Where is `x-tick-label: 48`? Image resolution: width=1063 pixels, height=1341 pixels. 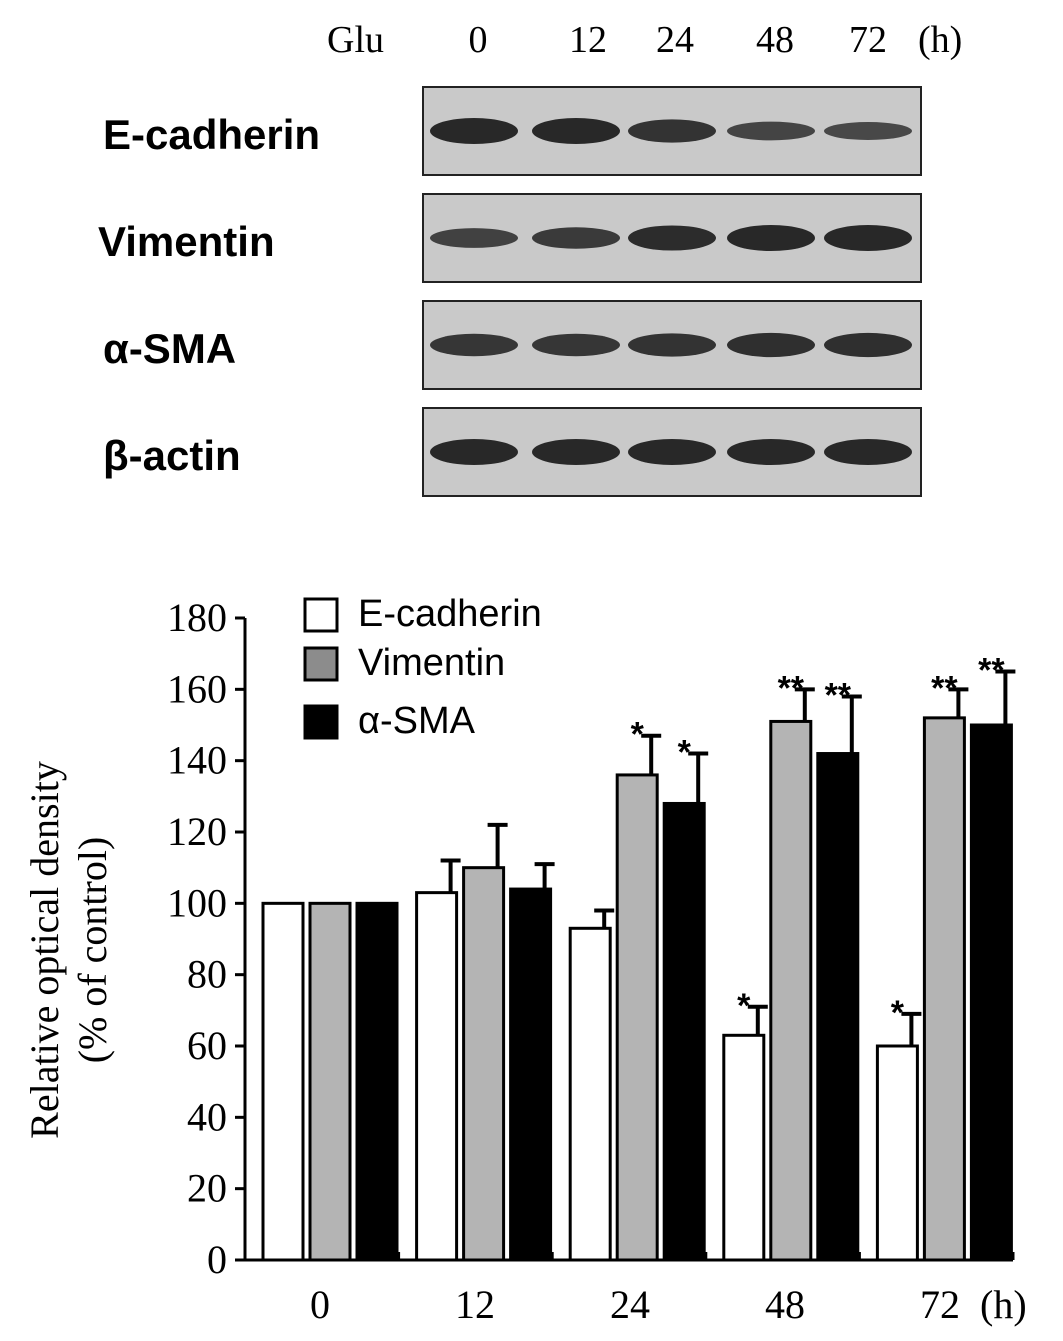
x-tick-label: 48 is located at coordinates (785, 1304).